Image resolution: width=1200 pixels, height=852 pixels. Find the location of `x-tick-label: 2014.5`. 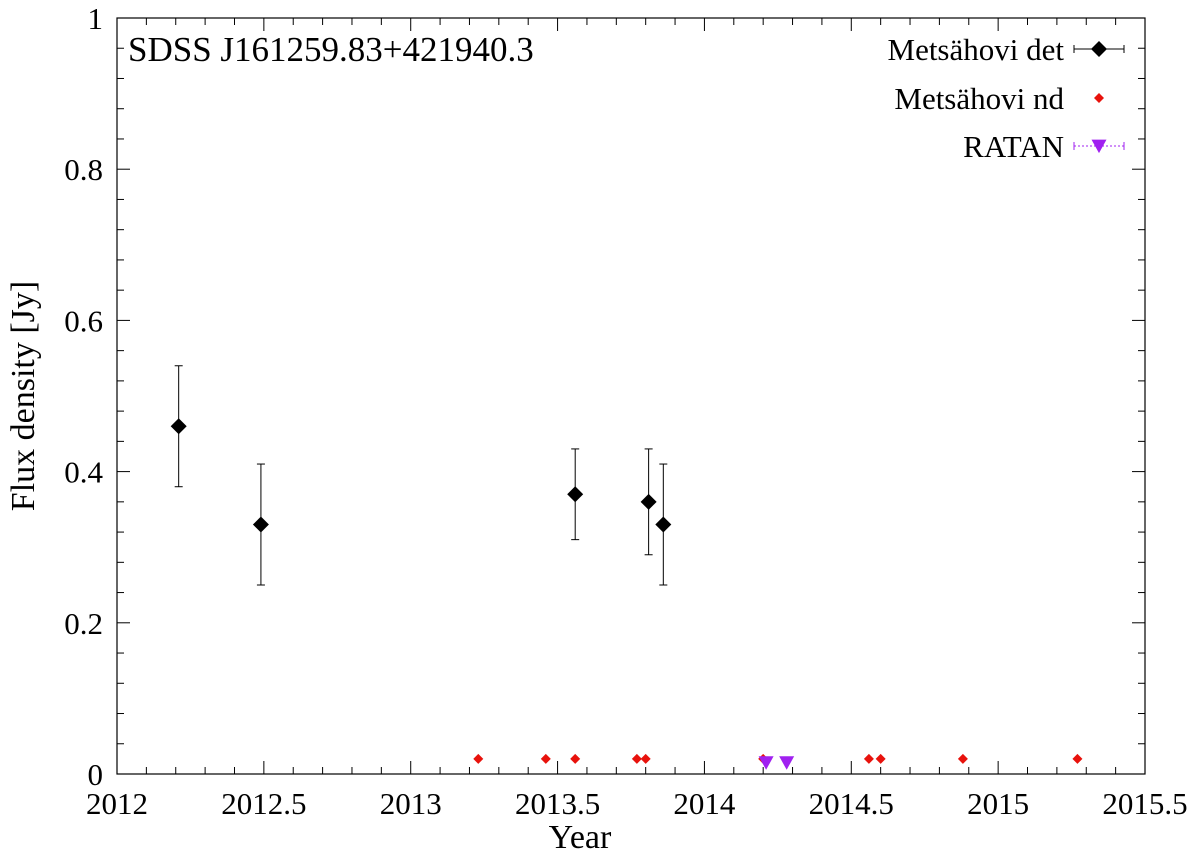

x-tick-label: 2014.5 is located at coordinates (851, 803).